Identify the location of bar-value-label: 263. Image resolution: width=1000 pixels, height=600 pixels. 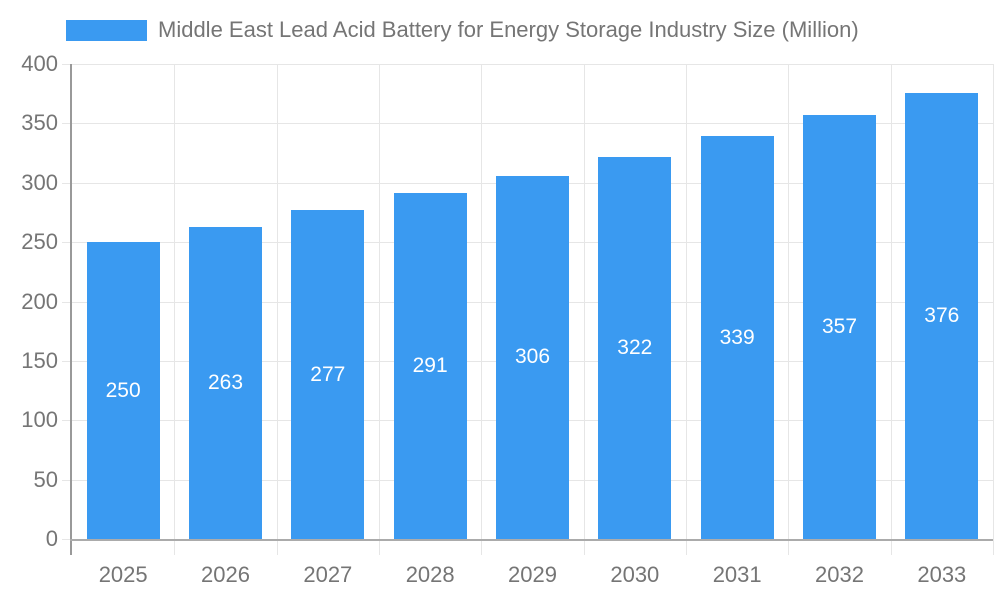
(225, 382).